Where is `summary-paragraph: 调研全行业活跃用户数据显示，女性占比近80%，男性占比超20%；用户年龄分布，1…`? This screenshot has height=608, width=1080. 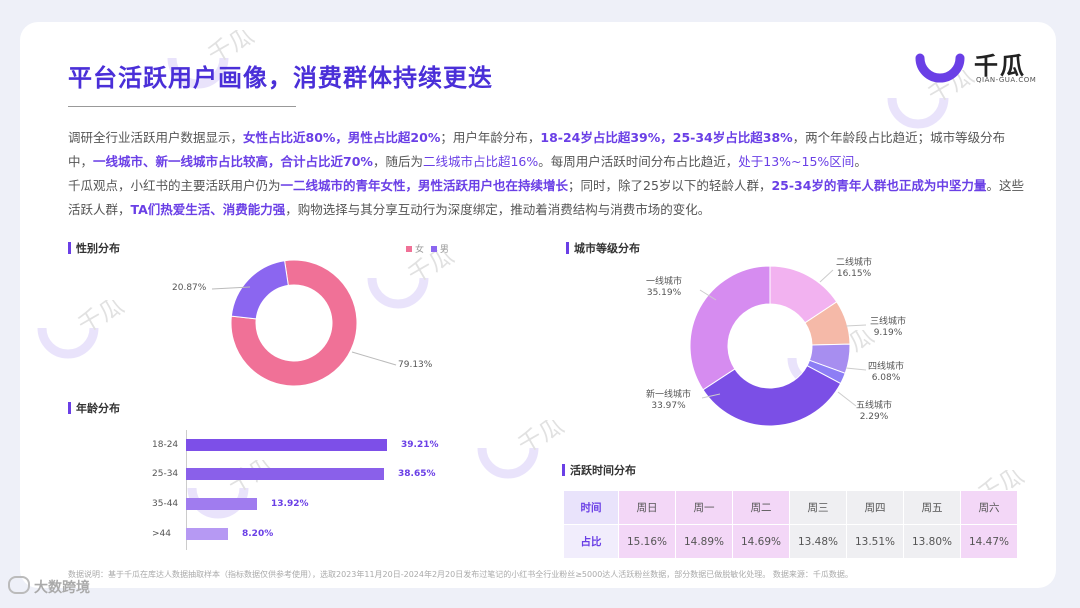
summary-paragraph: 调研全行业活跃用户数据显示，女性占比近80%，男性占比超20%；用户年龄分布，1… is located at coordinates (537, 149).